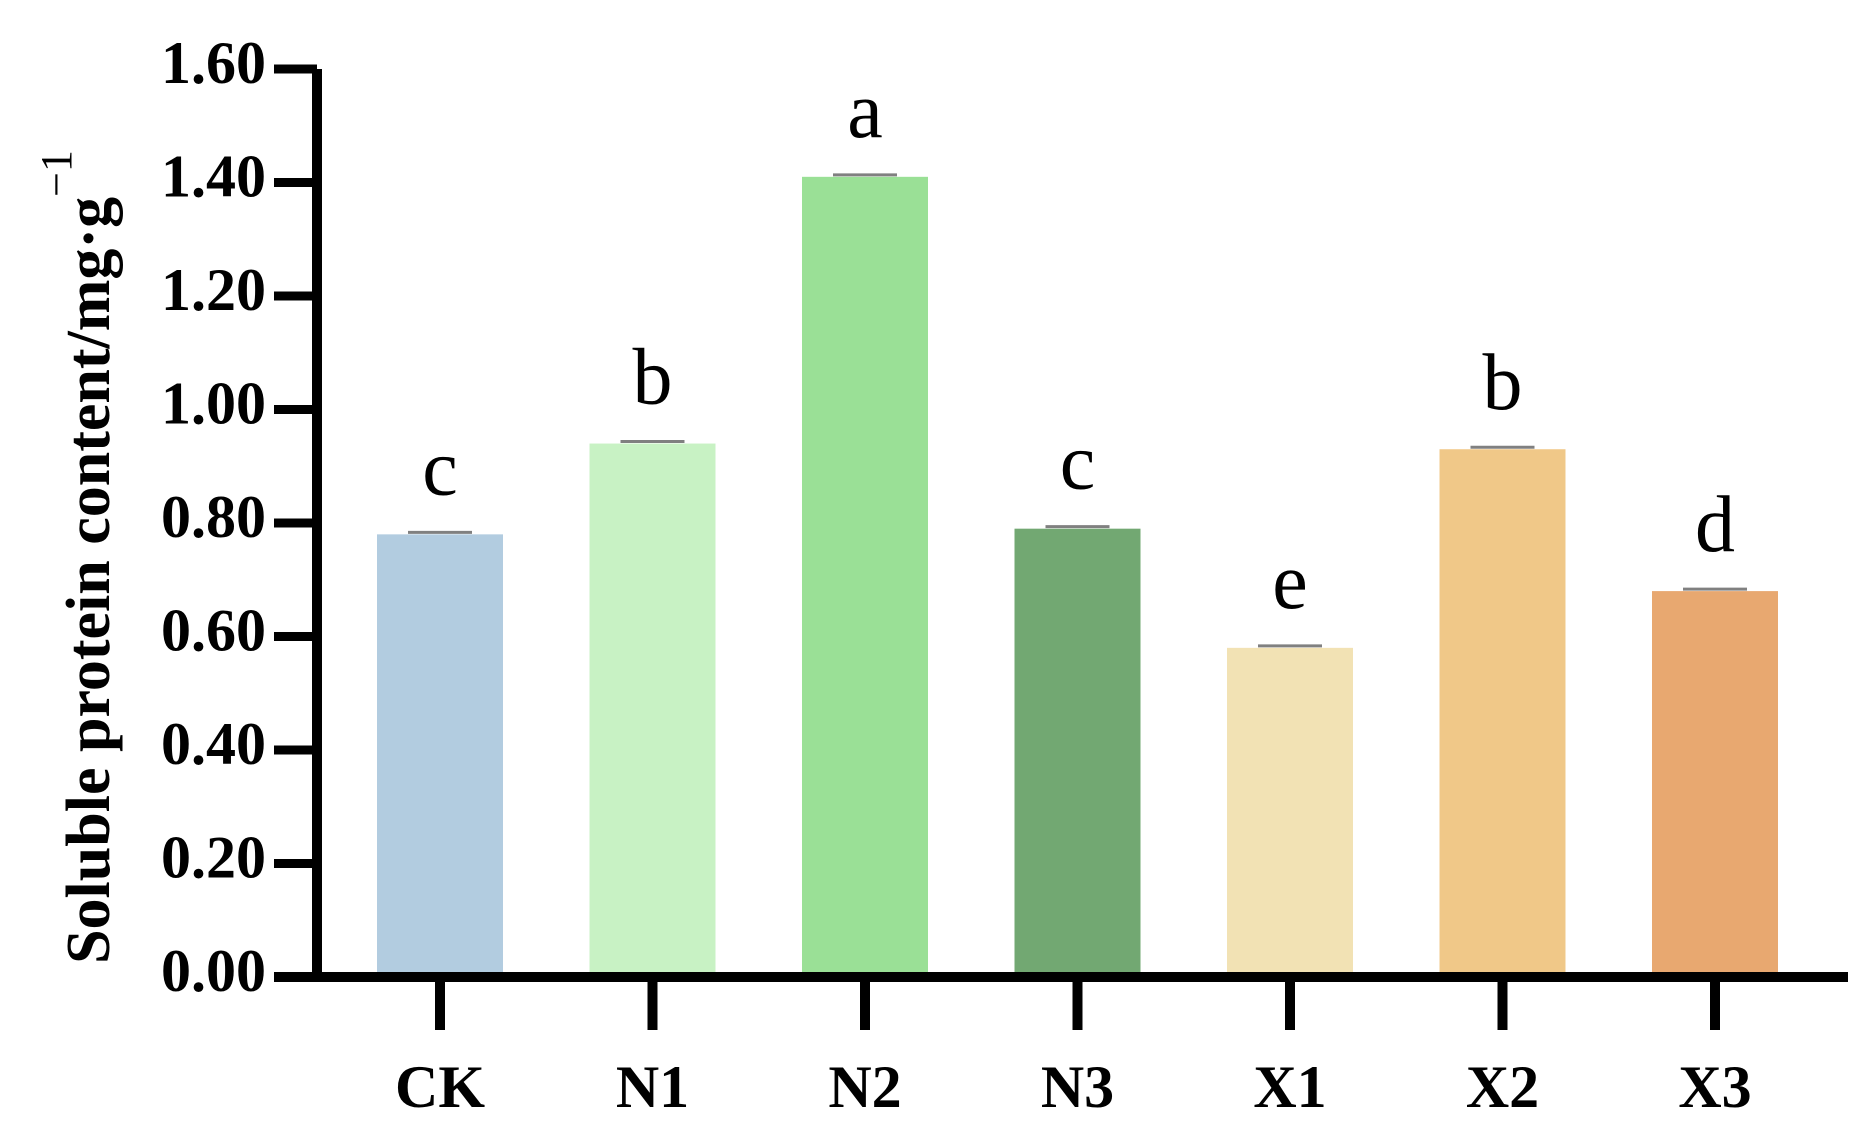 Image resolution: width=1861 pixels, height=1136 pixels. What do you see at coordinates (1077, 1087) in the screenshot?
I see `x-tick-label-n3: N3` at bounding box center [1077, 1087].